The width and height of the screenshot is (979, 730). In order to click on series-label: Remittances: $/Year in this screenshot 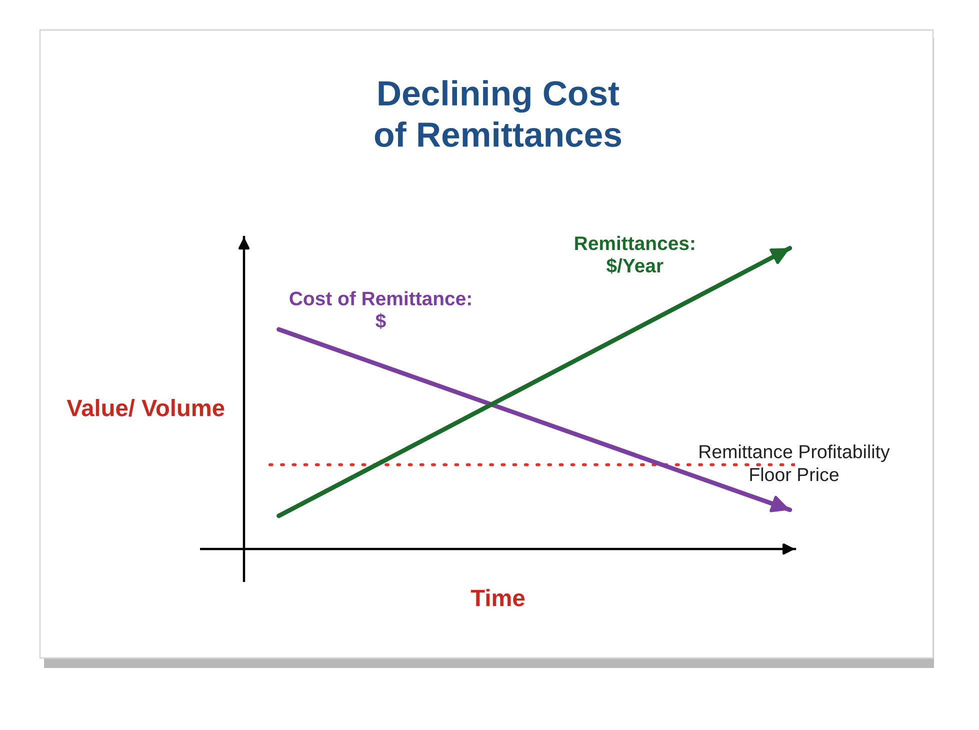, I will do `click(634, 255)`.